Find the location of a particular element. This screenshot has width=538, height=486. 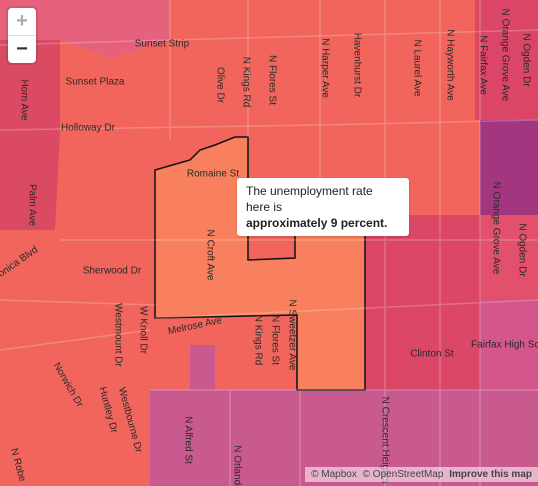

zoom-out-button: − is located at coordinates (22, 49).